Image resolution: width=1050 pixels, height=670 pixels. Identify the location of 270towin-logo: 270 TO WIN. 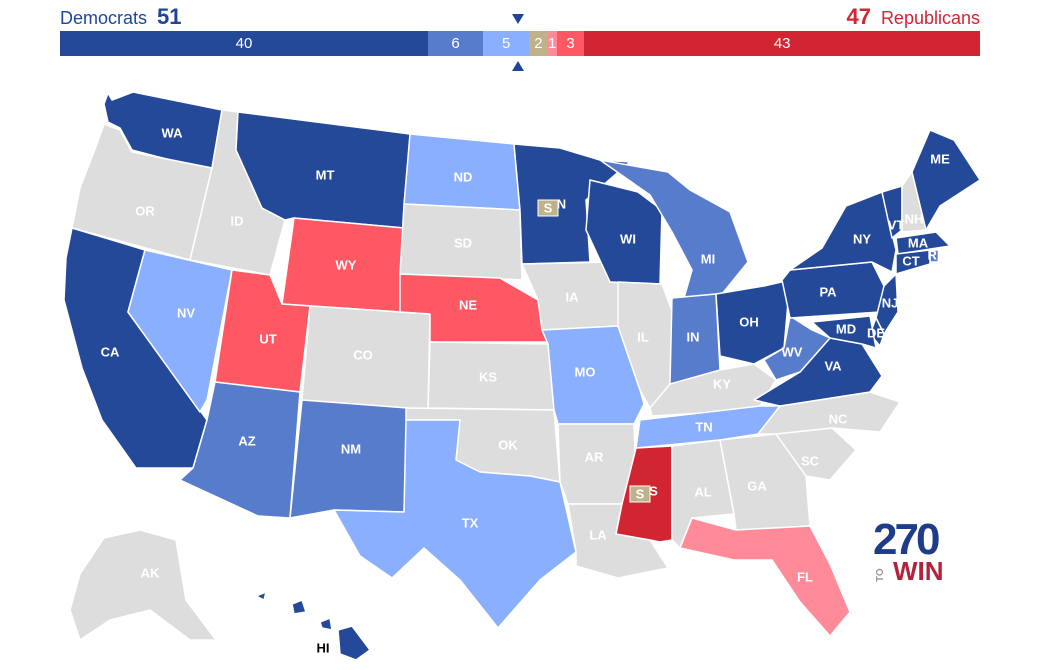
(913, 552).